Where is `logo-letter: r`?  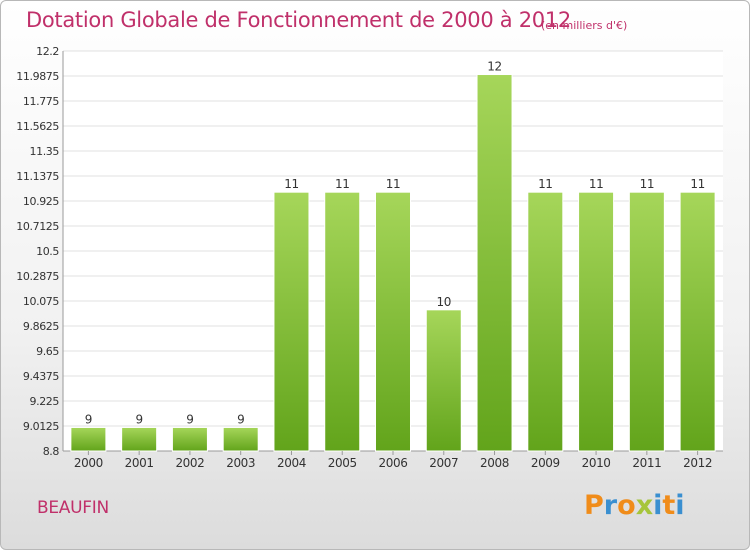
logo-letter: r is located at coordinates (610, 505).